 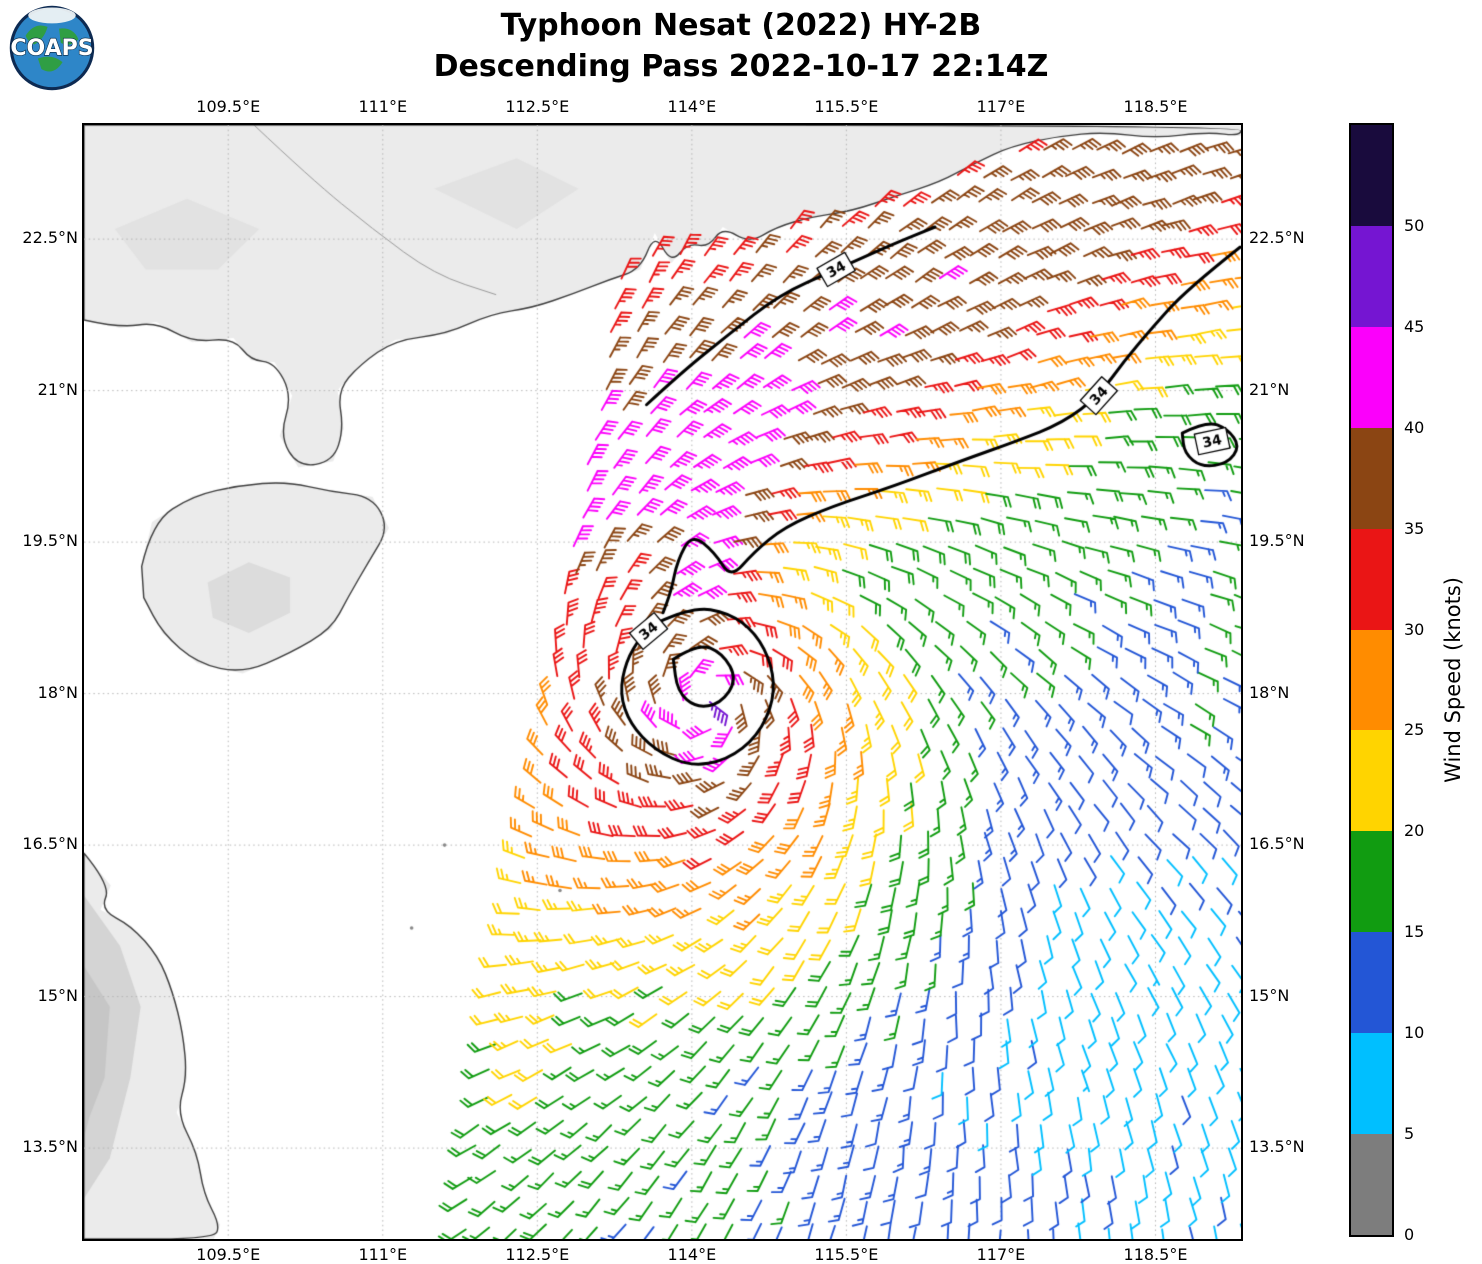 I want to click on x-tick-label-bottom: 111°E, so click(x=383, y=1254).